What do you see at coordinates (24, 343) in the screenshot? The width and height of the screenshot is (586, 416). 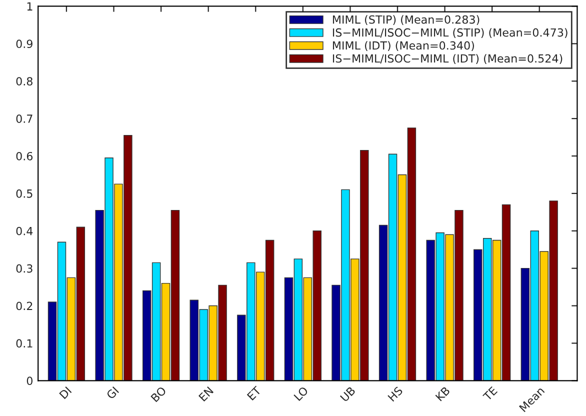 I see `y-tick-label: 0.1` at bounding box center [24, 343].